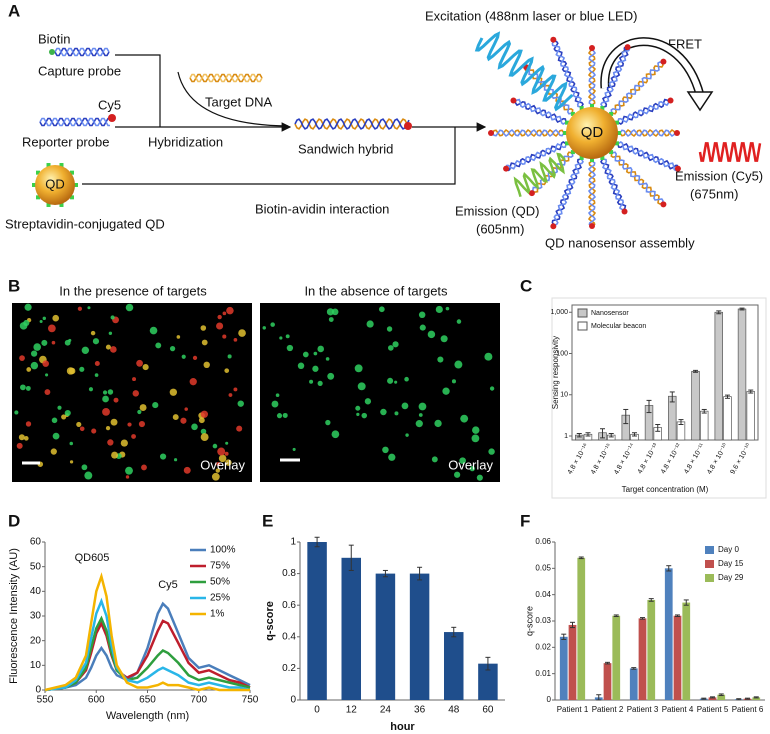  I want to click on label: Target DNA, so click(239, 101).